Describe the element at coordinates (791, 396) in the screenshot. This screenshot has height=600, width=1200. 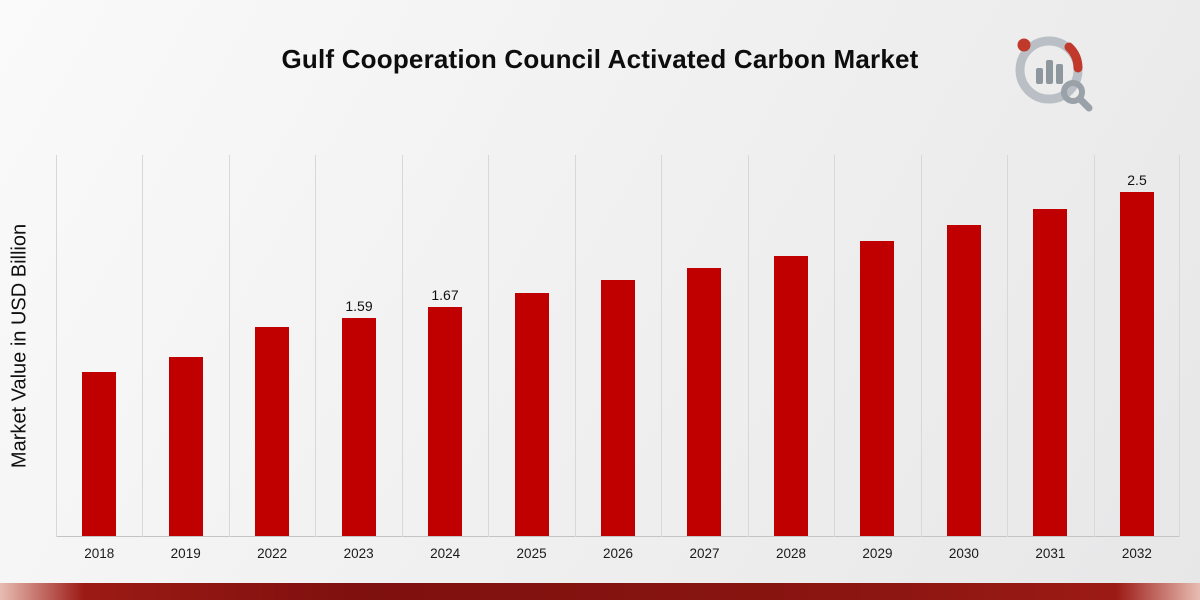
I see `bar-2028` at that location.